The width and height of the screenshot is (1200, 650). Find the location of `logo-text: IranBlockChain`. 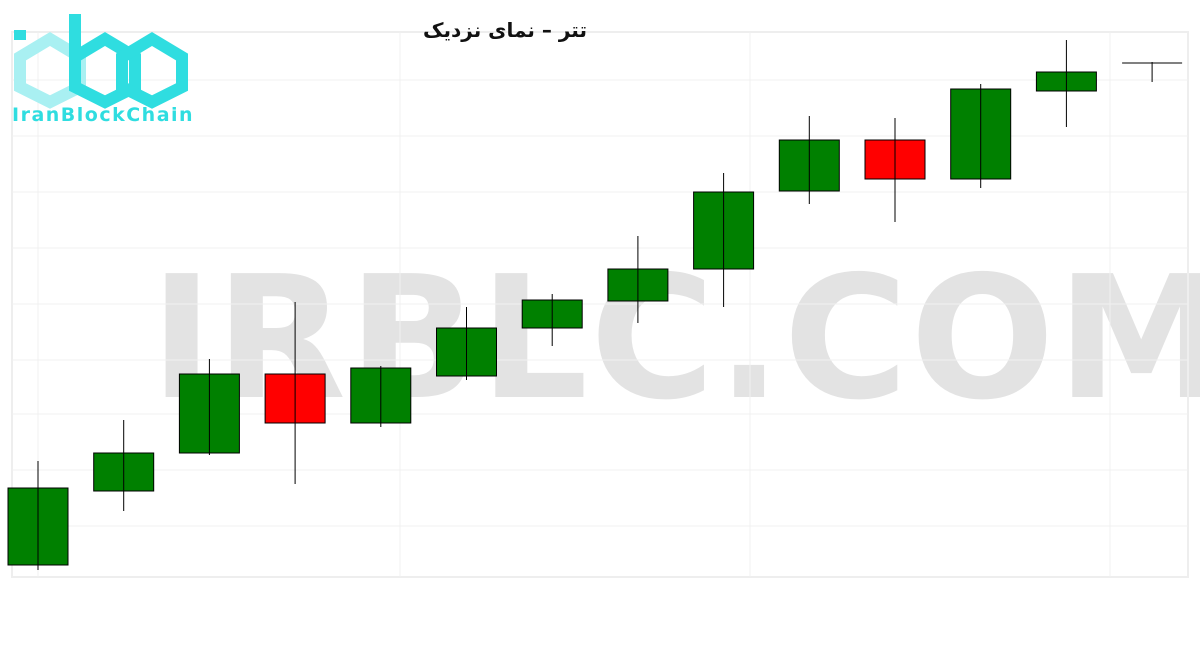

logo-text: IranBlockChain is located at coordinates (103, 115).